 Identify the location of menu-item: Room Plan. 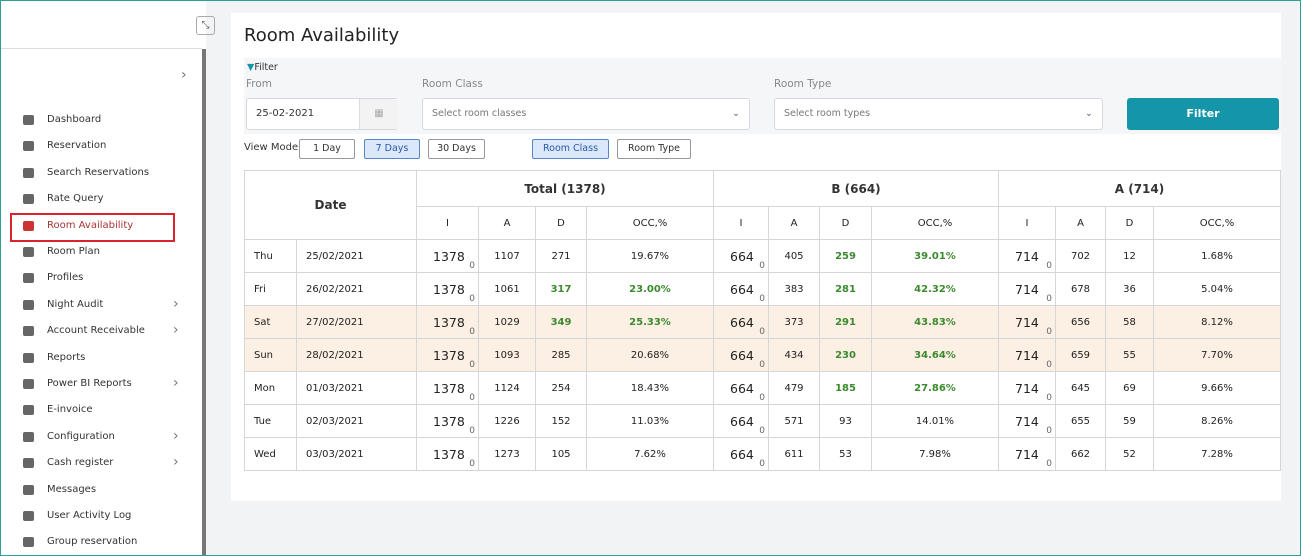
(103, 252).